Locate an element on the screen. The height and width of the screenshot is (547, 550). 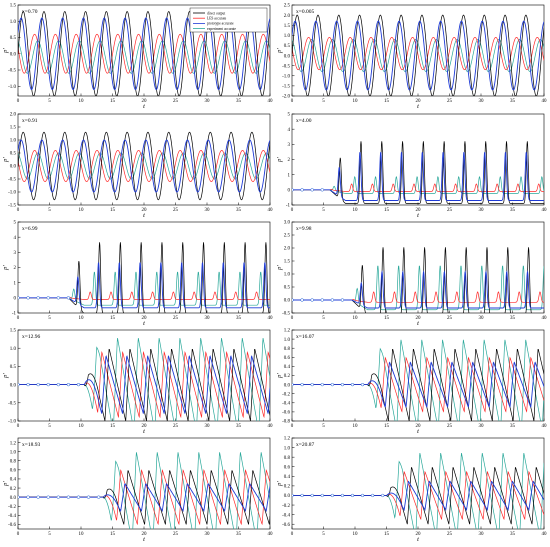
y-tick-label: -1 is located at coordinates (14, 314).